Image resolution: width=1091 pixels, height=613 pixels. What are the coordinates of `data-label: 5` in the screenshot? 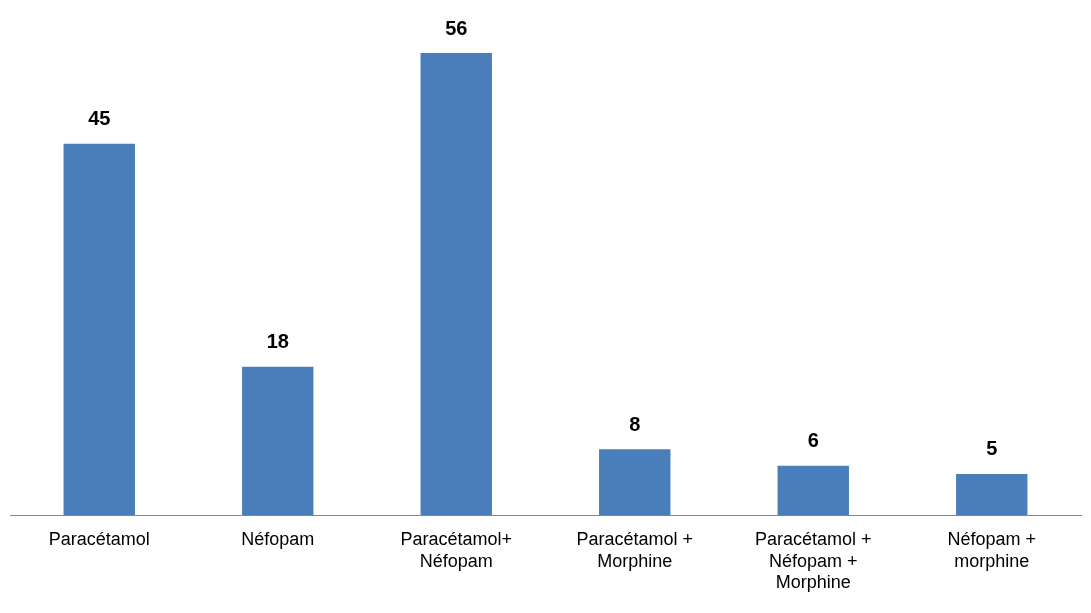 It's located at (992, 448).